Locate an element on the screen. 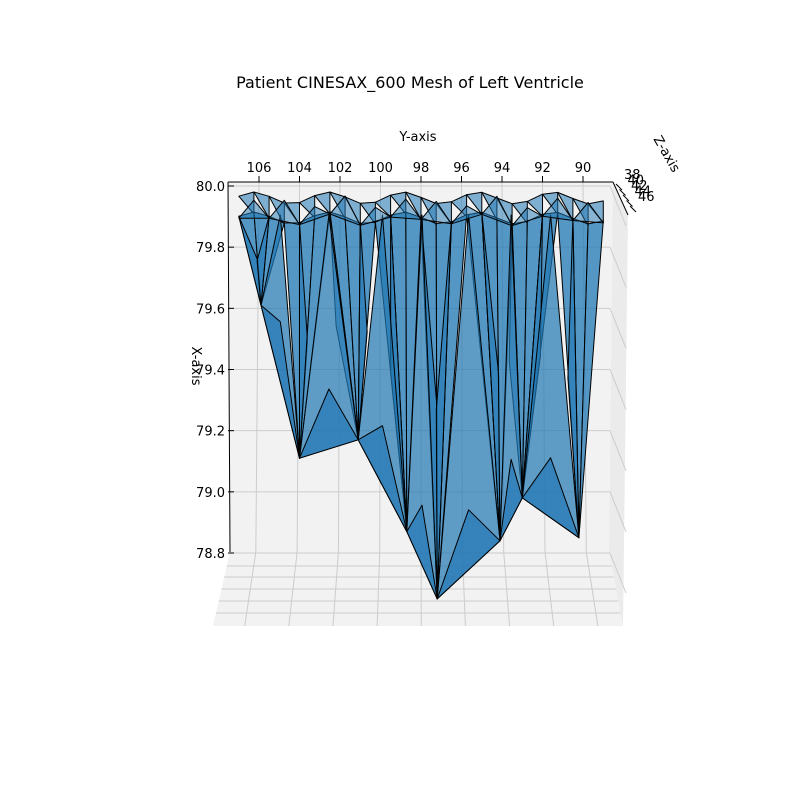 The height and width of the screenshot is (800, 800). y-tick-label-5: 96 is located at coordinates (461, 168).